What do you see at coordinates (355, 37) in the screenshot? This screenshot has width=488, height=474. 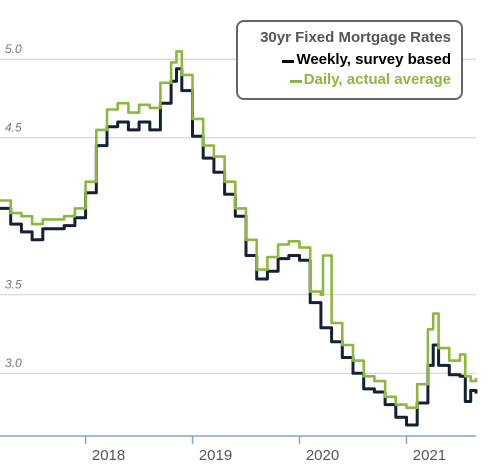 I see `chart-title: 30yr Fixed Mortgage Rates` at bounding box center [355, 37].